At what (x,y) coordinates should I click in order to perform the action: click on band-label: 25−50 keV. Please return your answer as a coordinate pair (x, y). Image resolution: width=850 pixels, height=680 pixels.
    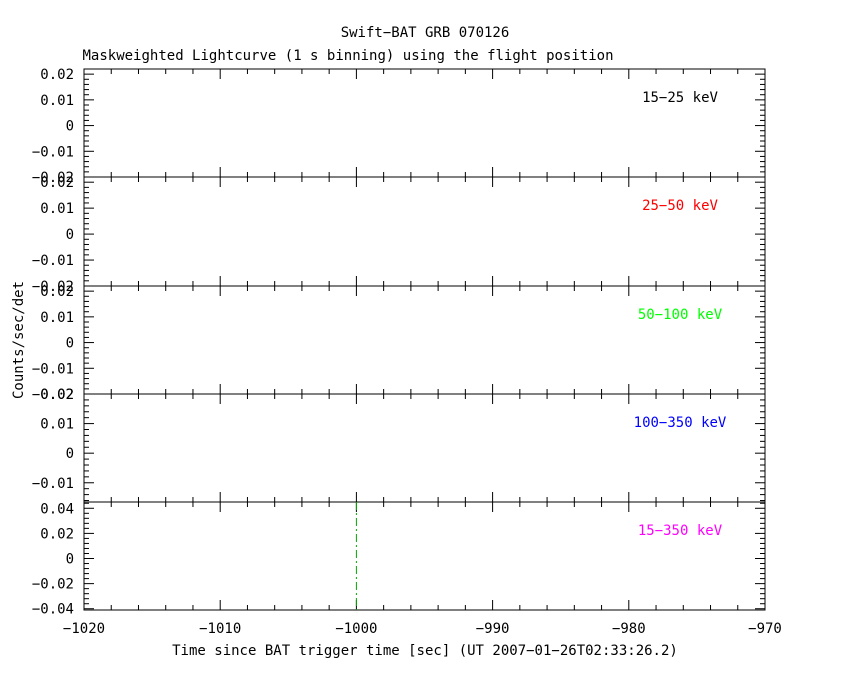
    Looking at the image, I should click on (680, 206).